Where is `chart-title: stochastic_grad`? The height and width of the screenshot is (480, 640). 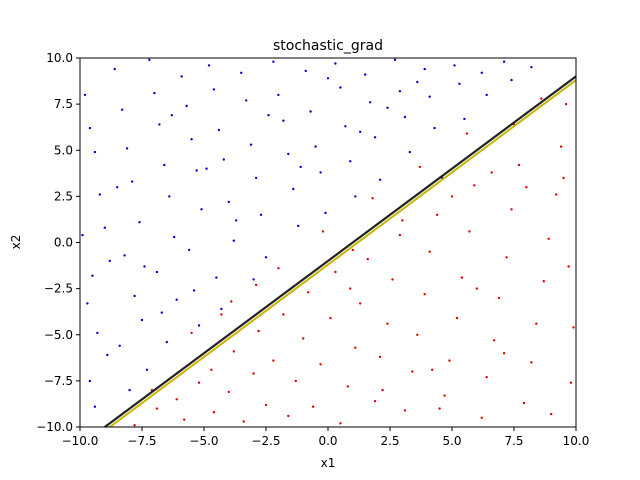
chart-title: stochastic_grad is located at coordinates (328, 46).